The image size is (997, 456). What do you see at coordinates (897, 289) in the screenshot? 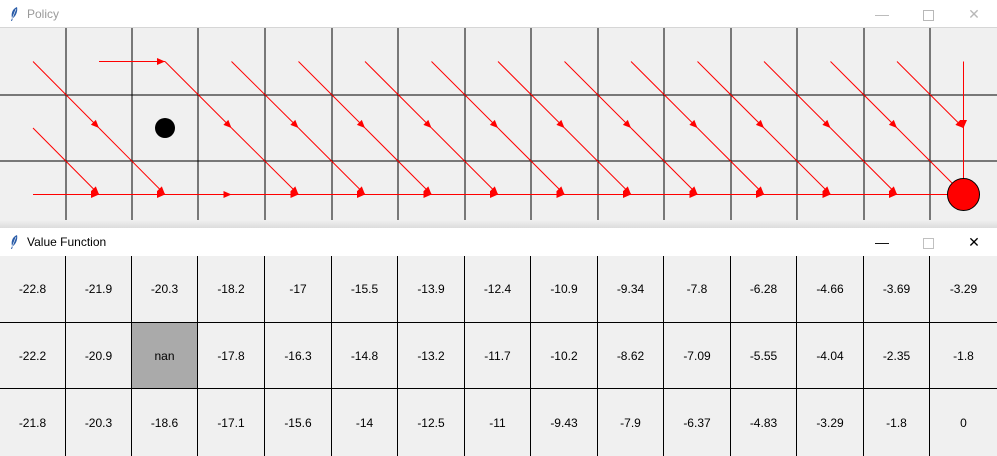
I see `value-cell: -3.69` at bounding box center [897, 289].